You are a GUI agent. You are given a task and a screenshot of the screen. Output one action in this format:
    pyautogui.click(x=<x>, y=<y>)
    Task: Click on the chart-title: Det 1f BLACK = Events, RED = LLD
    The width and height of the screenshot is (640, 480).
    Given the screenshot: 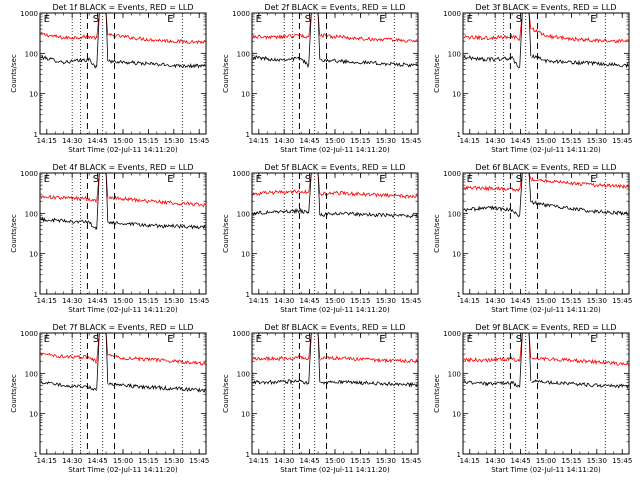 What is the action you would take?
    pyautogui.click(x=122, y=7)
    